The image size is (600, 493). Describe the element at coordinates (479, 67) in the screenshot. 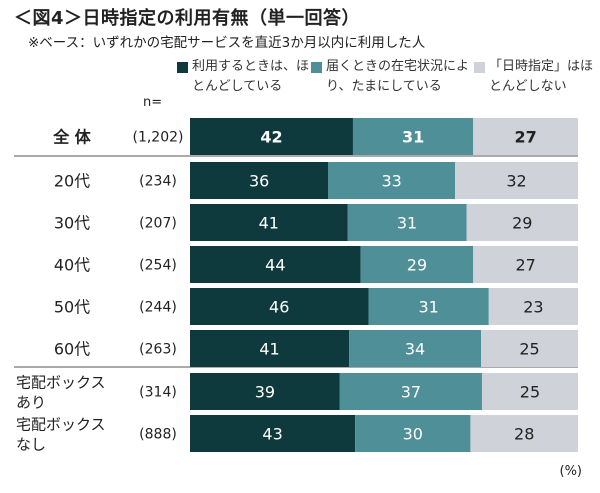

I see `legend-swatch-rarely` at that location.